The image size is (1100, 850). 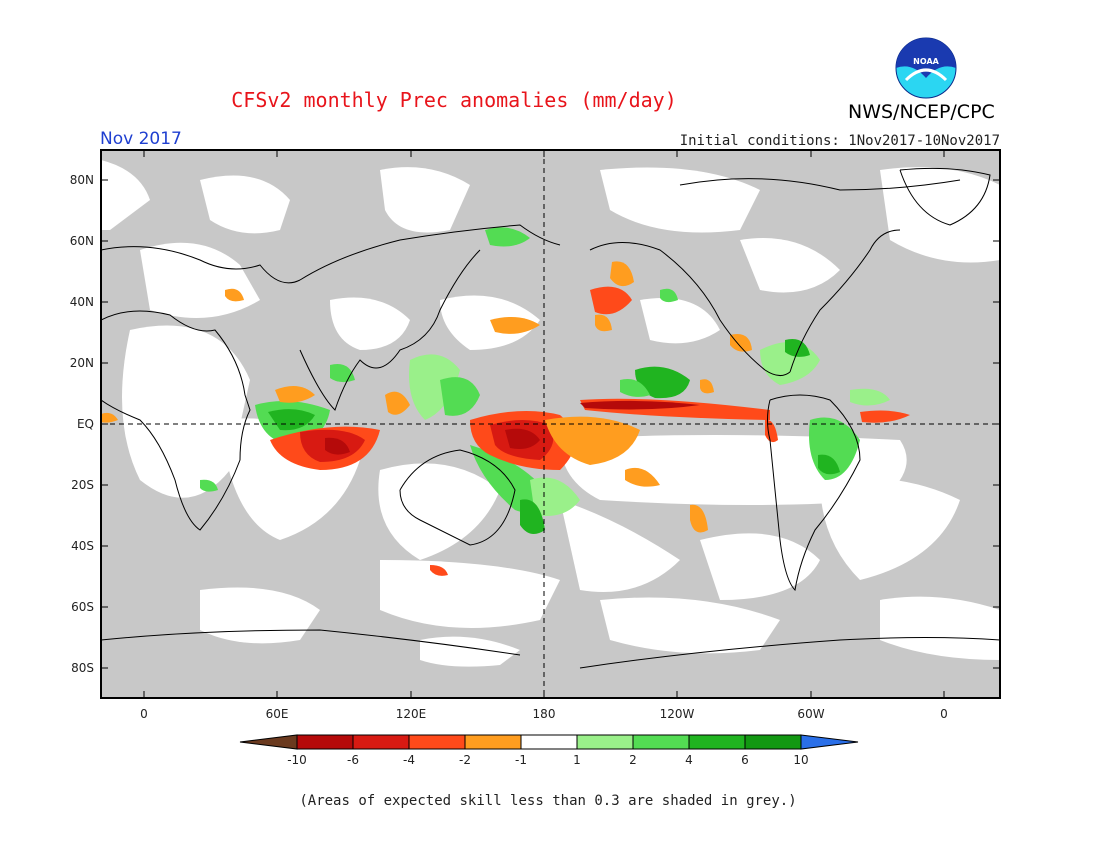 I want to click on lat-tick-label: 80S, so click(x=82, y=668).